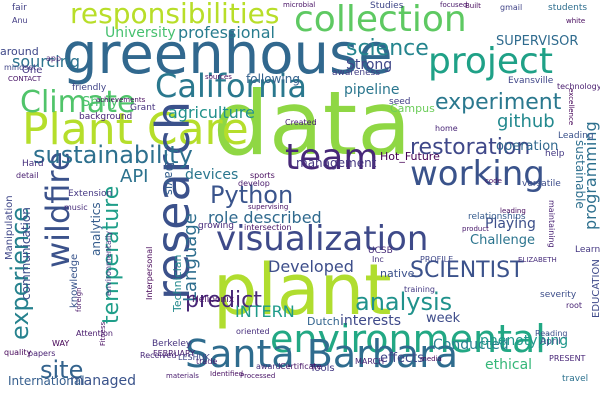 The height and width of the screenshot is (400, 600). What do you see at coordinates (140, 33) in the screenshot?
I see `cloud-word: University` at bounding box center [140, 33].